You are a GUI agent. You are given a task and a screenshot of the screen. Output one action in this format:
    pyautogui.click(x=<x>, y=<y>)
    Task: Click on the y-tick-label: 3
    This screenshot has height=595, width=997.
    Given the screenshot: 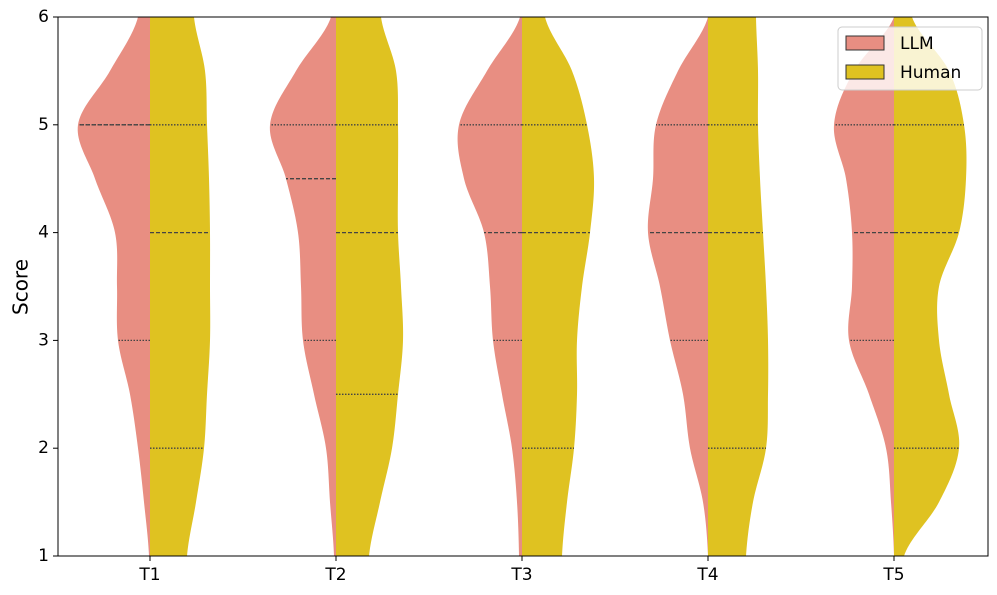 What is the action you would take?
    pyautogui.click(x=43, y=340)
    